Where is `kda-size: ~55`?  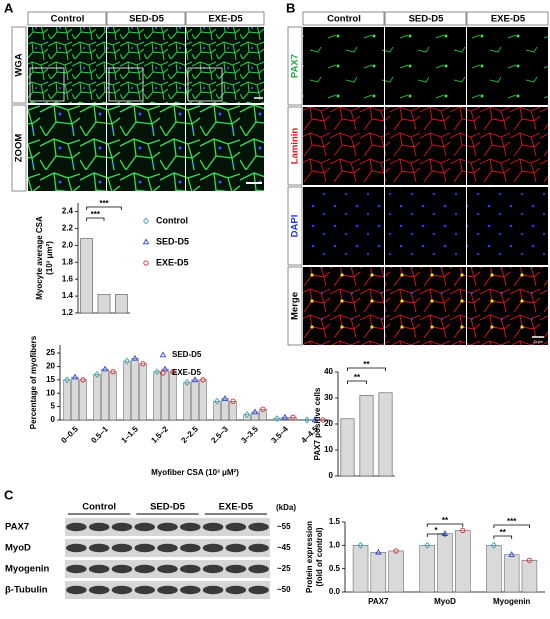 kda-size: ~55 is located at coordinates (284, 526).